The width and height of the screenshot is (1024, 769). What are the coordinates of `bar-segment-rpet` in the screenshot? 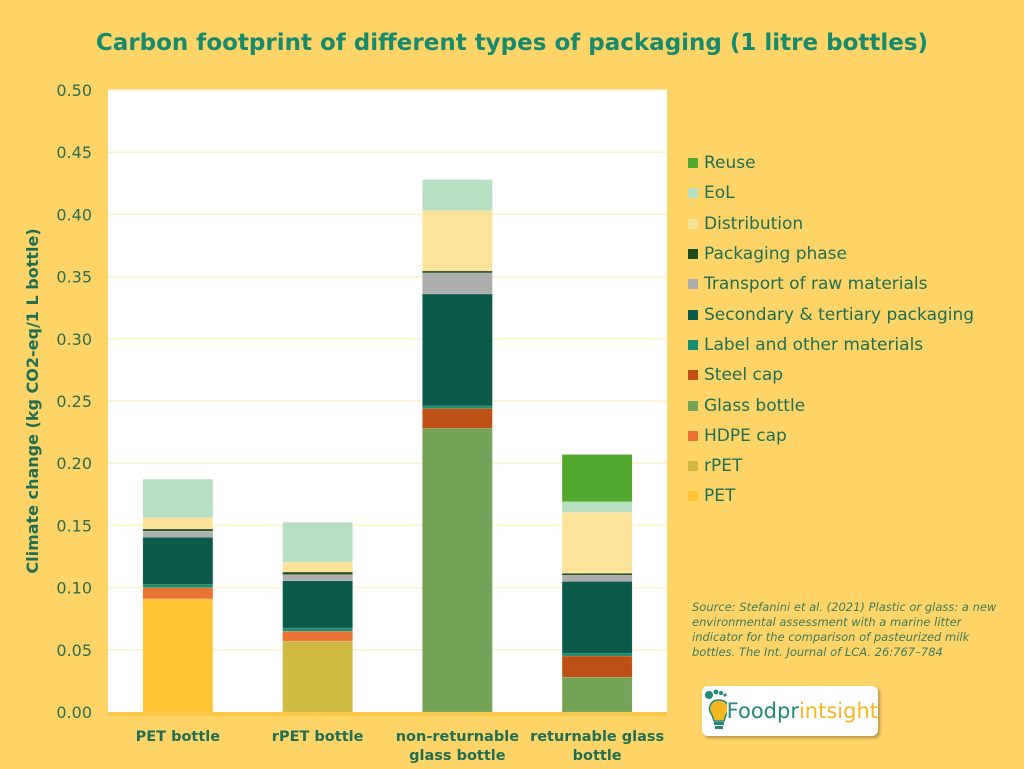 It's located at (317, 676).